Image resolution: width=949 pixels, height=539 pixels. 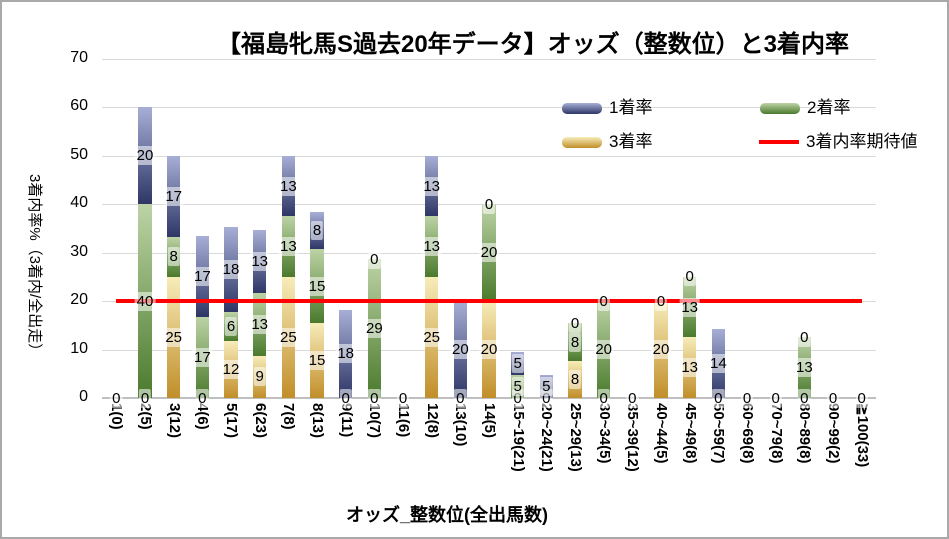 I want to click on legend-item-expected-line: 3着内率期待値, so click(x=838, y=142).